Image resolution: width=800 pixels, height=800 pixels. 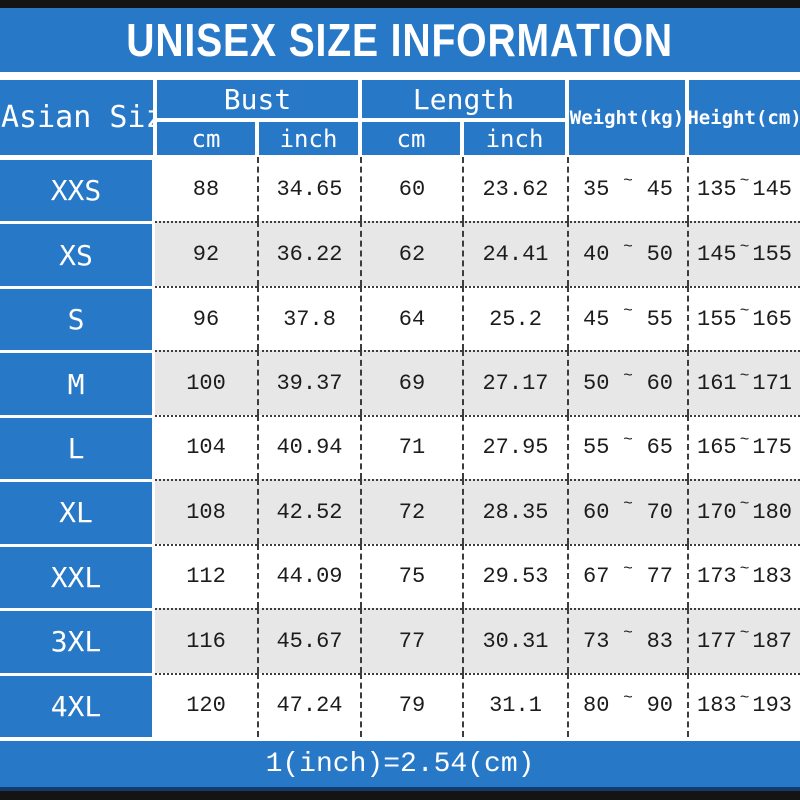 What do you see at coordinates (596, 189) in the screenshot?
I see `weight-min: 35` at bounding box center [596, 189].